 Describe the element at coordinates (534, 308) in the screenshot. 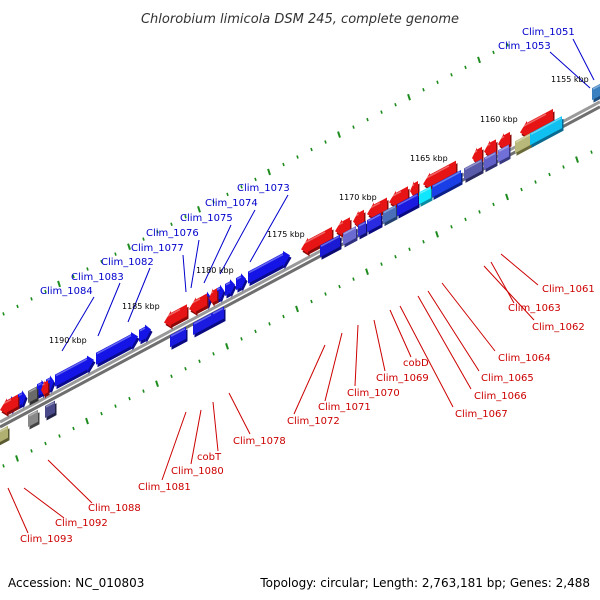

I see `gene-label: Clim_1063` at that location.